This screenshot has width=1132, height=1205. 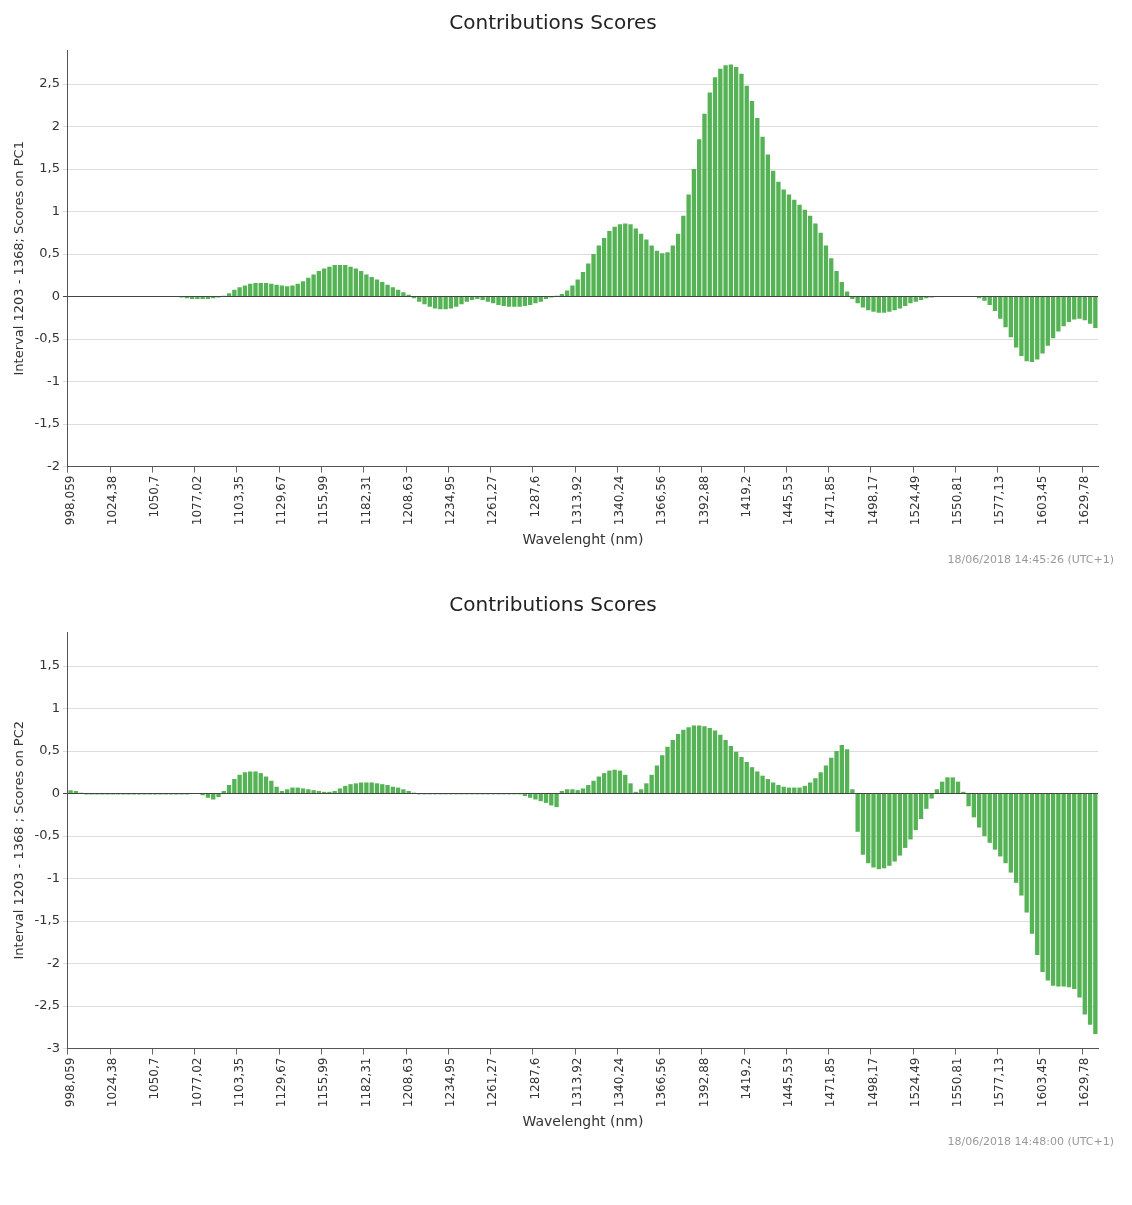 I want to click on text: 18/06/2018 14:48:00 (UTC+1), so click(x=1030, y=1141).